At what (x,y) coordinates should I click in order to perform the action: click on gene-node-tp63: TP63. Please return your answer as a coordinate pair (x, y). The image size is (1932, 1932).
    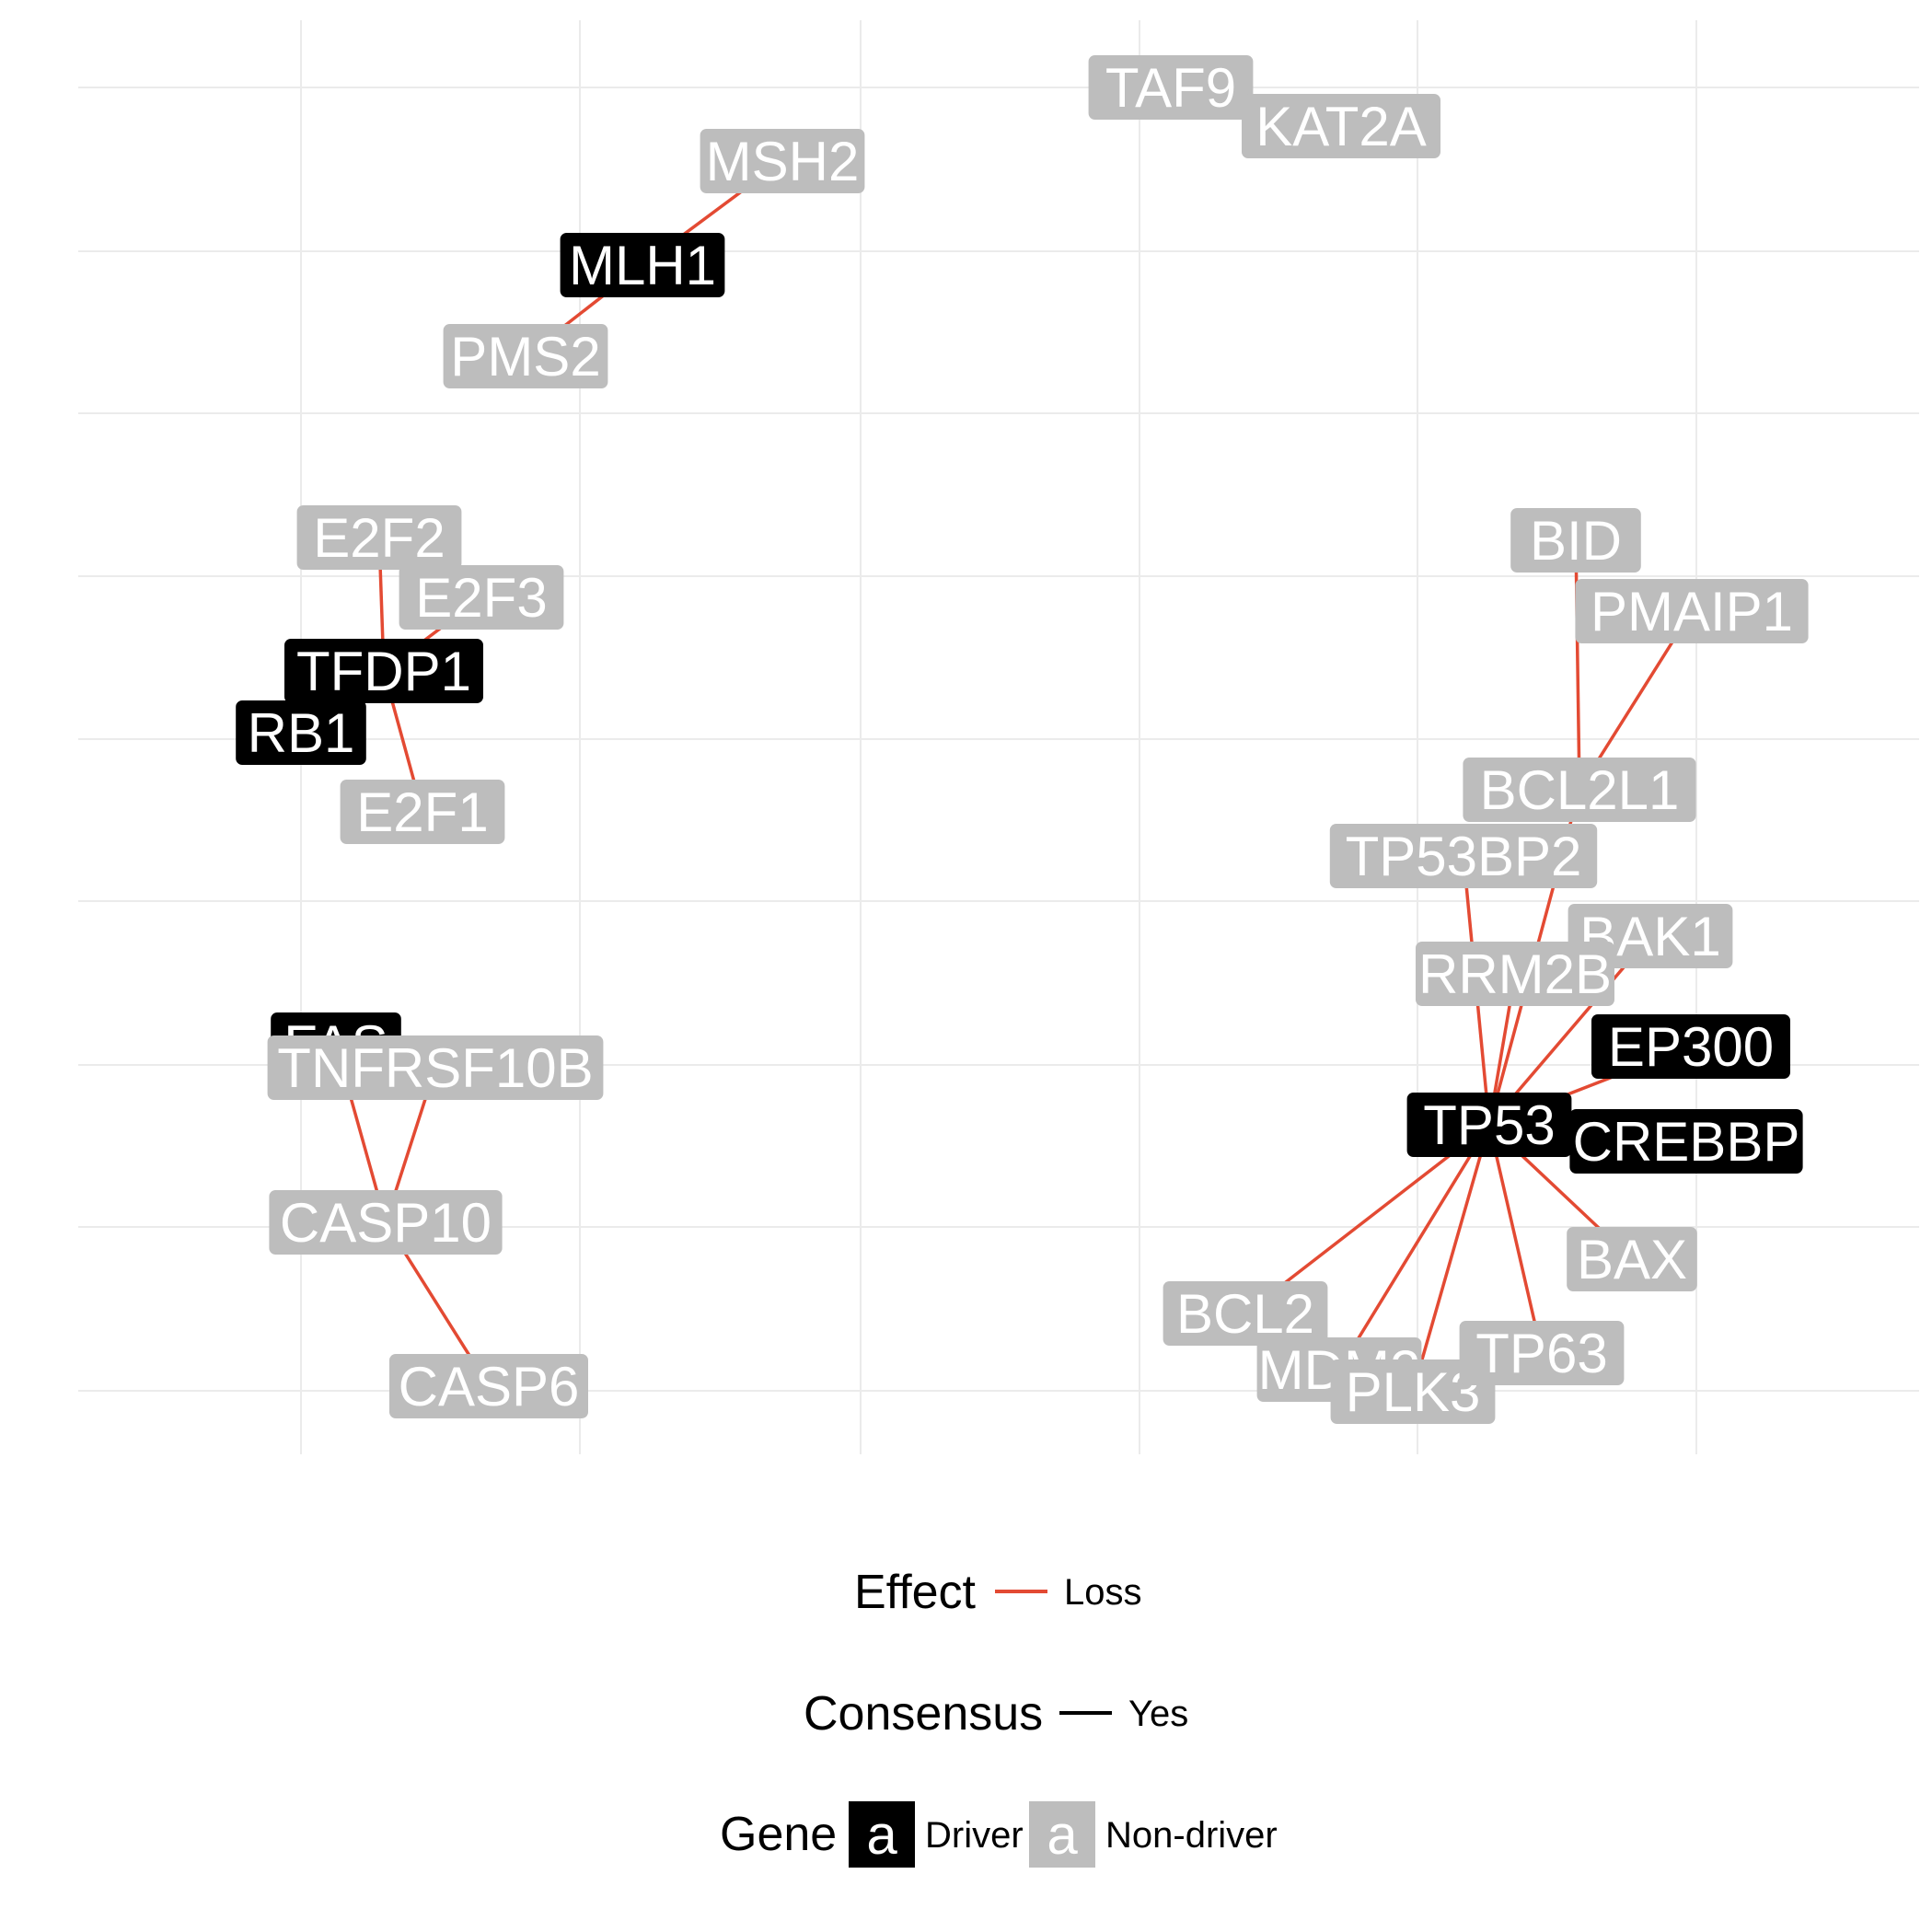
    Looking at the image, I should click on (1542, 1353).